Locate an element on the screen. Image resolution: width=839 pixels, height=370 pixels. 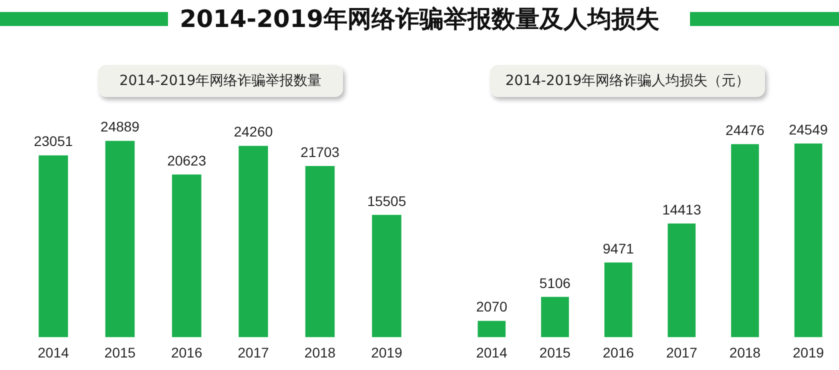
data-label: 14413 is located at coordinates (682, 209).